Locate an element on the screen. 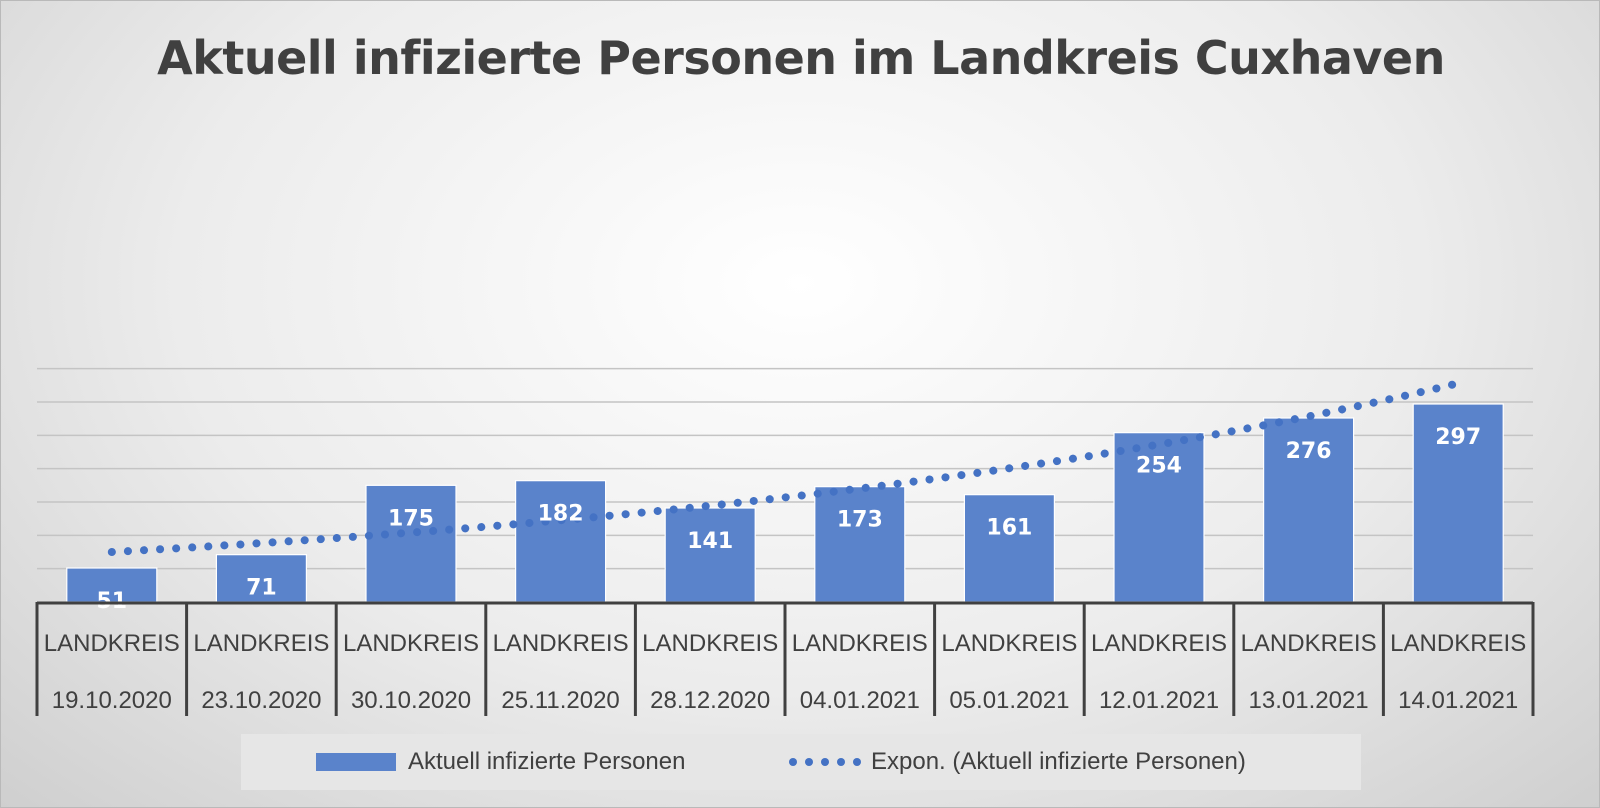 The height and width of the screenshot is (808, 1600). x-tick-label: 13.01.2021 is located at coordinates (1309, 700).